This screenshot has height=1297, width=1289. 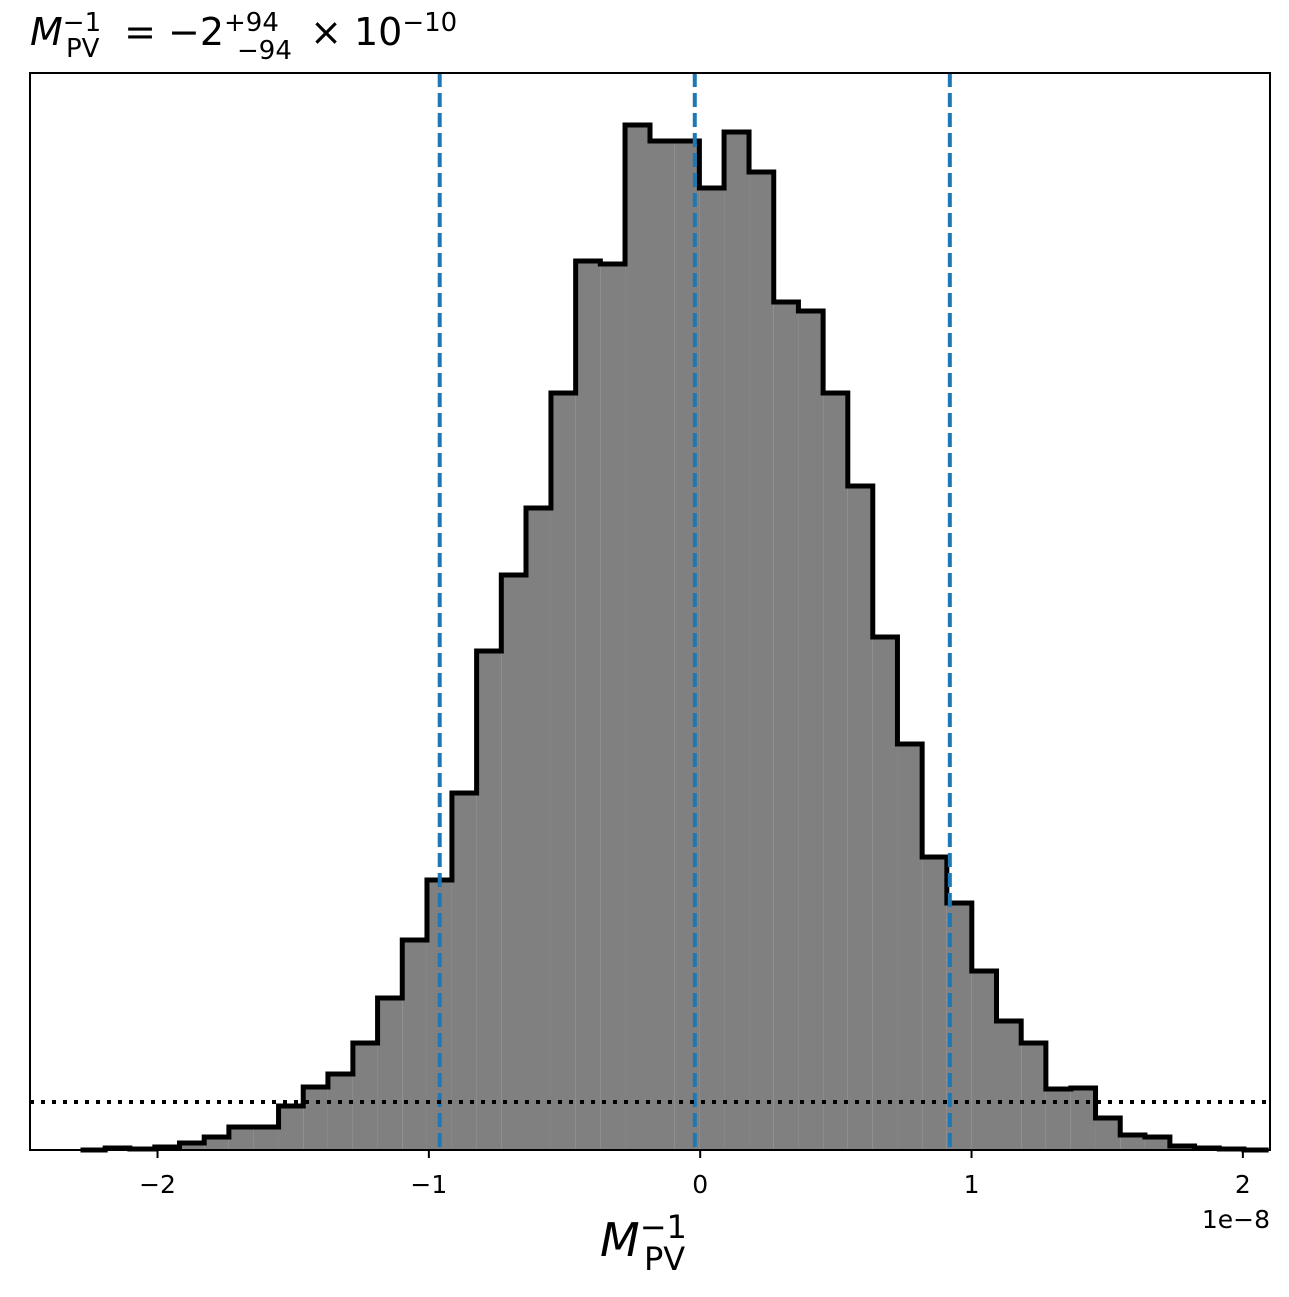 What do you see at coordinates (663, 1227) in the screenshot?
I see `xlabel-sup: −1` at bounding box center [663, 1227].